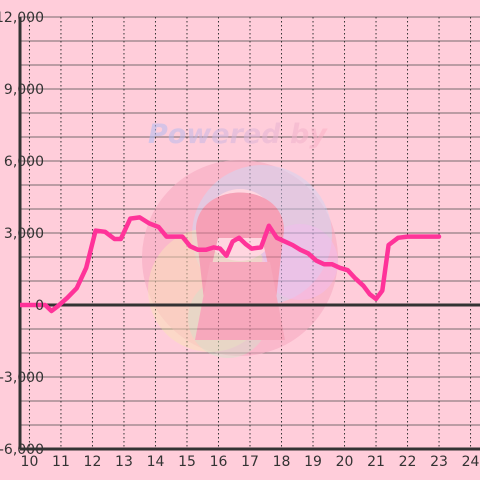 The image size is (480, 480). What do you see at coordinates (219, 462) in the screenshot?
I see `x-tick-label: 16` at bounding box center [219, 462].